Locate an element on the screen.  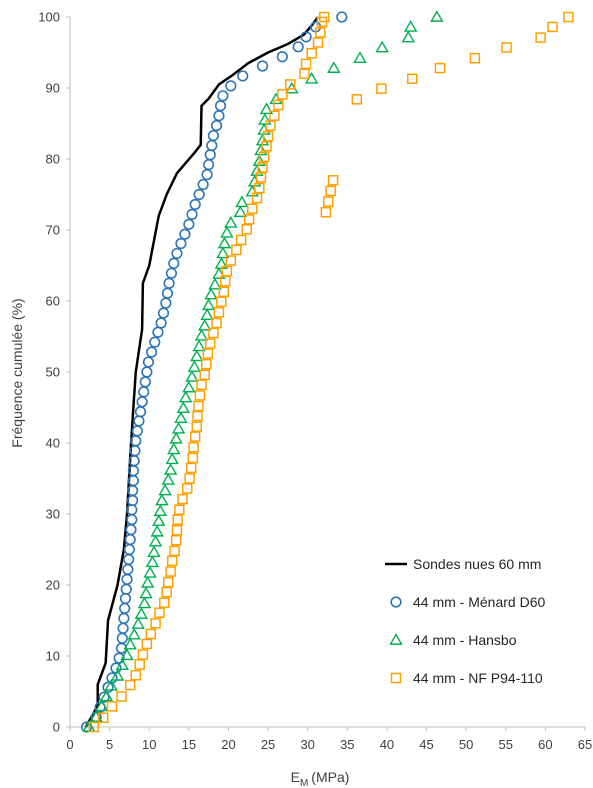
x-tick-label: 10 is located at coordinates (149, 744).